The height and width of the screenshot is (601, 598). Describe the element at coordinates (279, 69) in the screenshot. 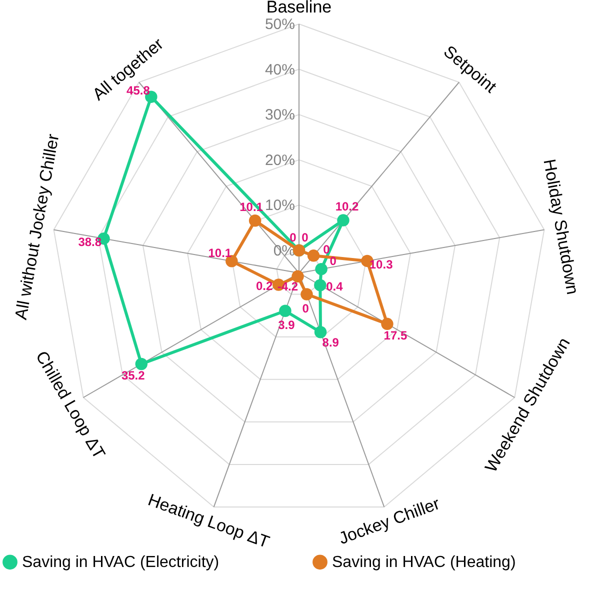

I see `y-tick-label: 40%` at that location.